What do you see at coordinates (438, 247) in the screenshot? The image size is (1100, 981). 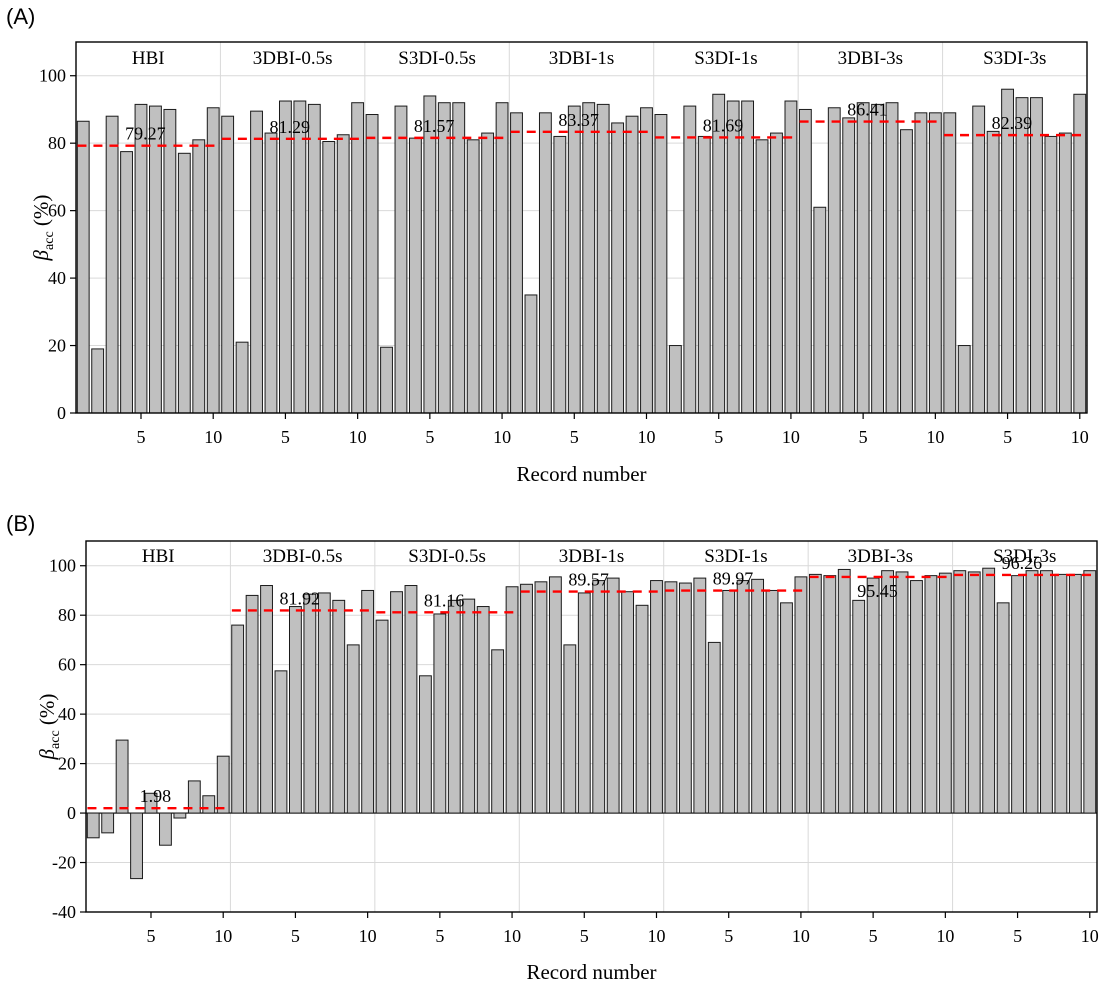 I see `series-s3di-0-5s: 81.57 S3DI-0.5s 5 10` at bounding box center [438, 247].